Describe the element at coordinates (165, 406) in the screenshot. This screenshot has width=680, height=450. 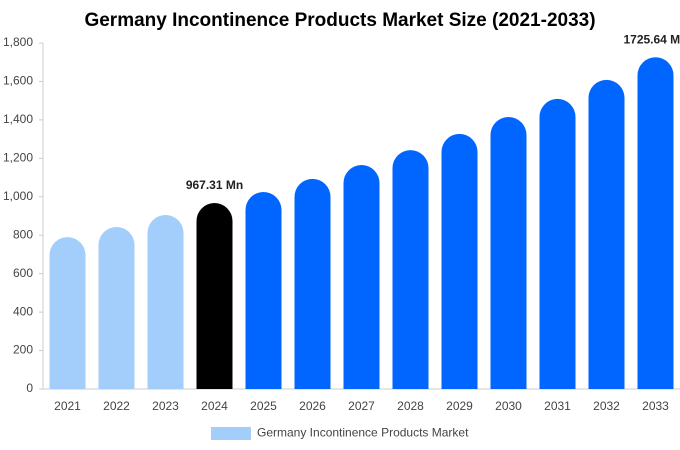
I see `x-tick-label: 2023` at that location.